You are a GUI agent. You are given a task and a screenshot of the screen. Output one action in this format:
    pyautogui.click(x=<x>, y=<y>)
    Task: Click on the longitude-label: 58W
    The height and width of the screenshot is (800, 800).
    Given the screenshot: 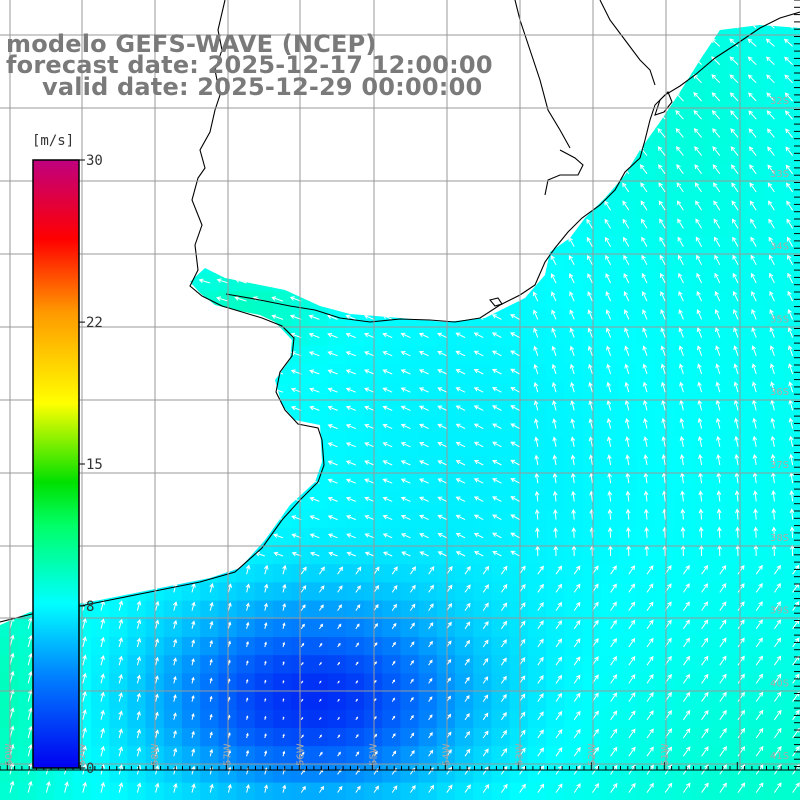 What is the action you would take?
    pyautogui.click(x=155, y=754)
    